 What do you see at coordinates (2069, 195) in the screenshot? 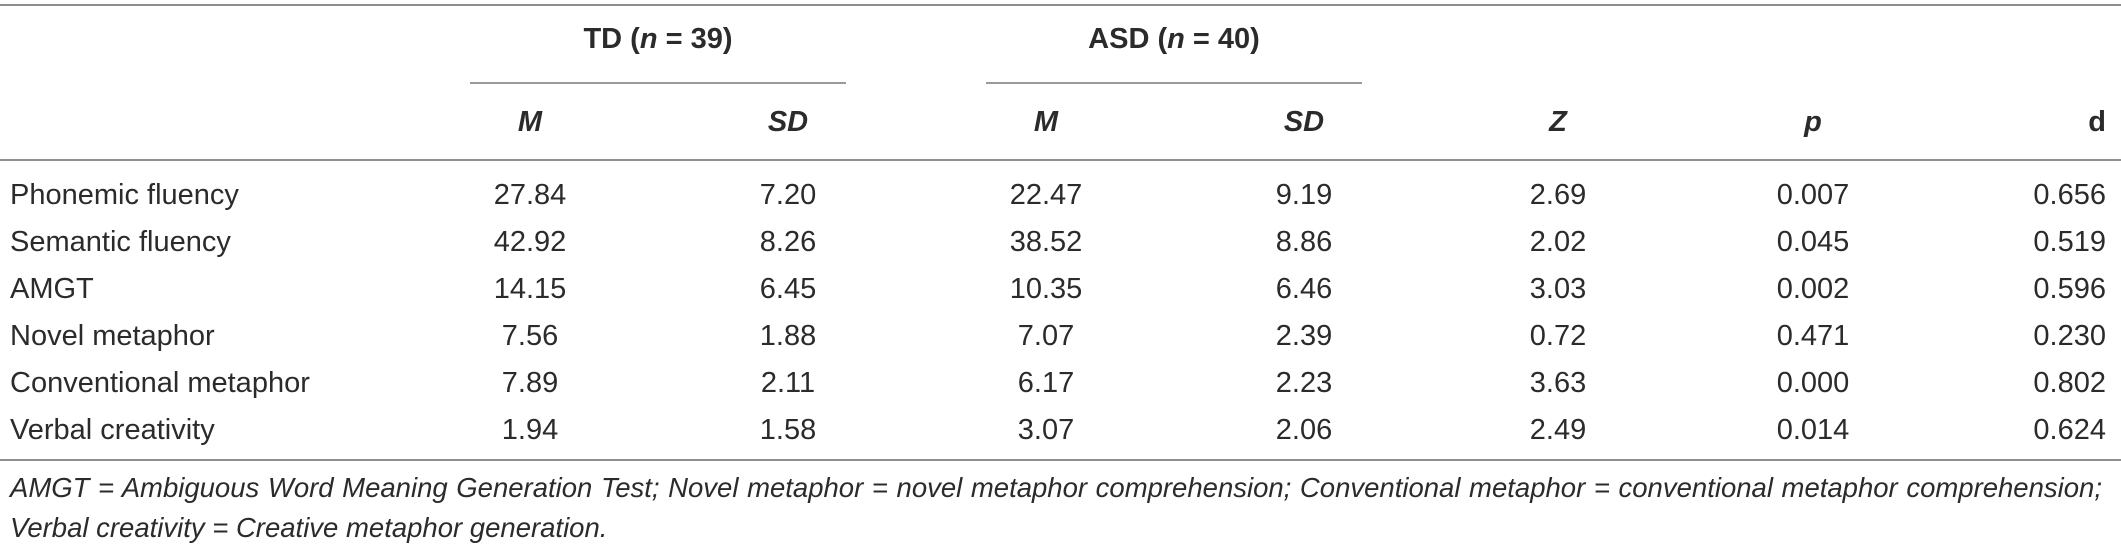
I see `cell-value: 0.656` at bounding box center [2069, 195].